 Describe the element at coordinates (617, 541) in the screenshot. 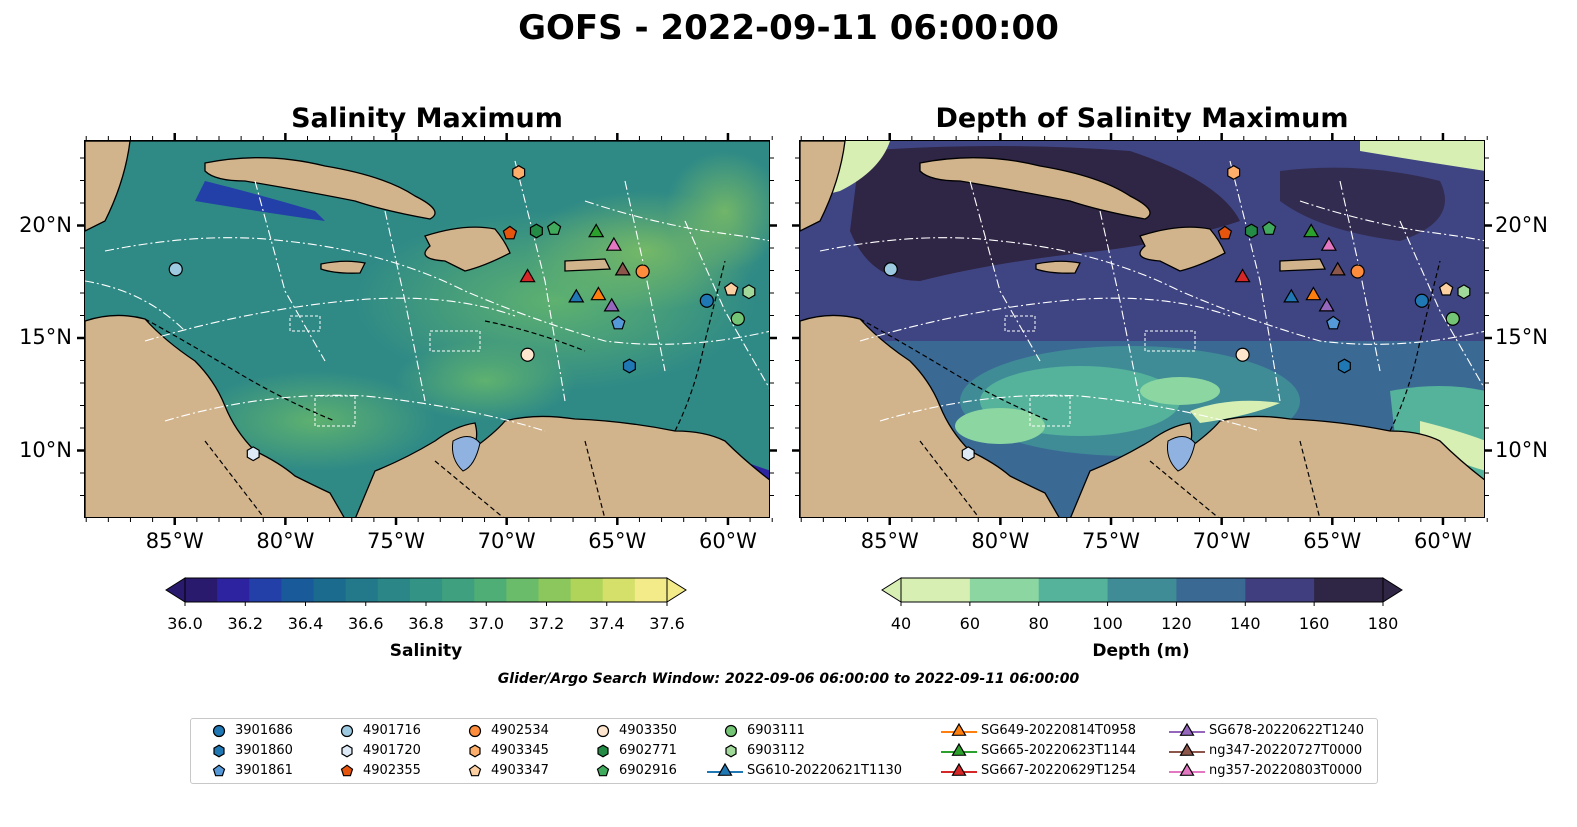

I see `tick-label: 65°W` at that location.